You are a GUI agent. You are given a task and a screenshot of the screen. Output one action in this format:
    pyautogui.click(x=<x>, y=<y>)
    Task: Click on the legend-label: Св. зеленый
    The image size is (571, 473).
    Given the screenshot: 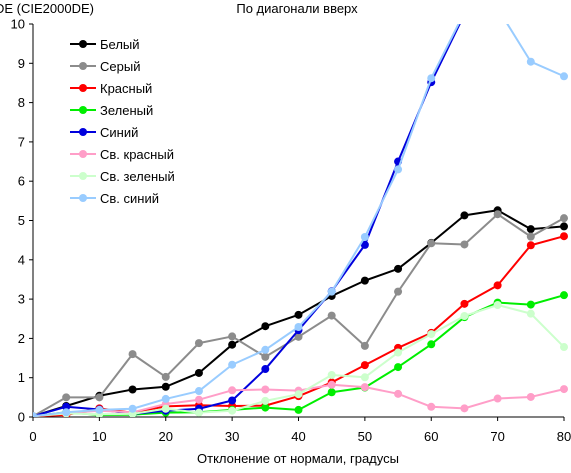 What is the action you would take?
    pyautogui.click(x=137, y=176)
    